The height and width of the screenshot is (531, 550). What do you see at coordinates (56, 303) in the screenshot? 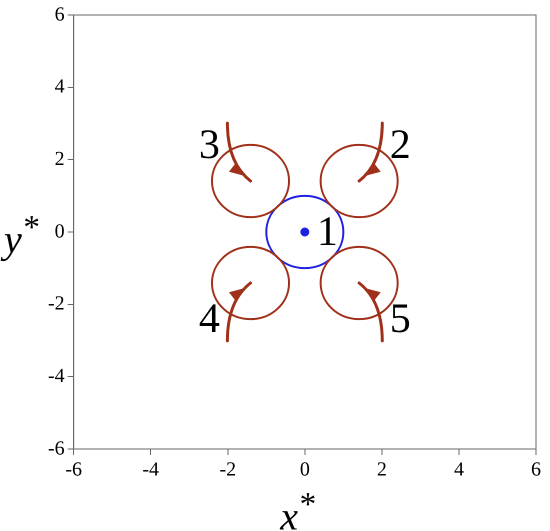
I see `y-tick-label: -2` at bounding box center [56, 303].